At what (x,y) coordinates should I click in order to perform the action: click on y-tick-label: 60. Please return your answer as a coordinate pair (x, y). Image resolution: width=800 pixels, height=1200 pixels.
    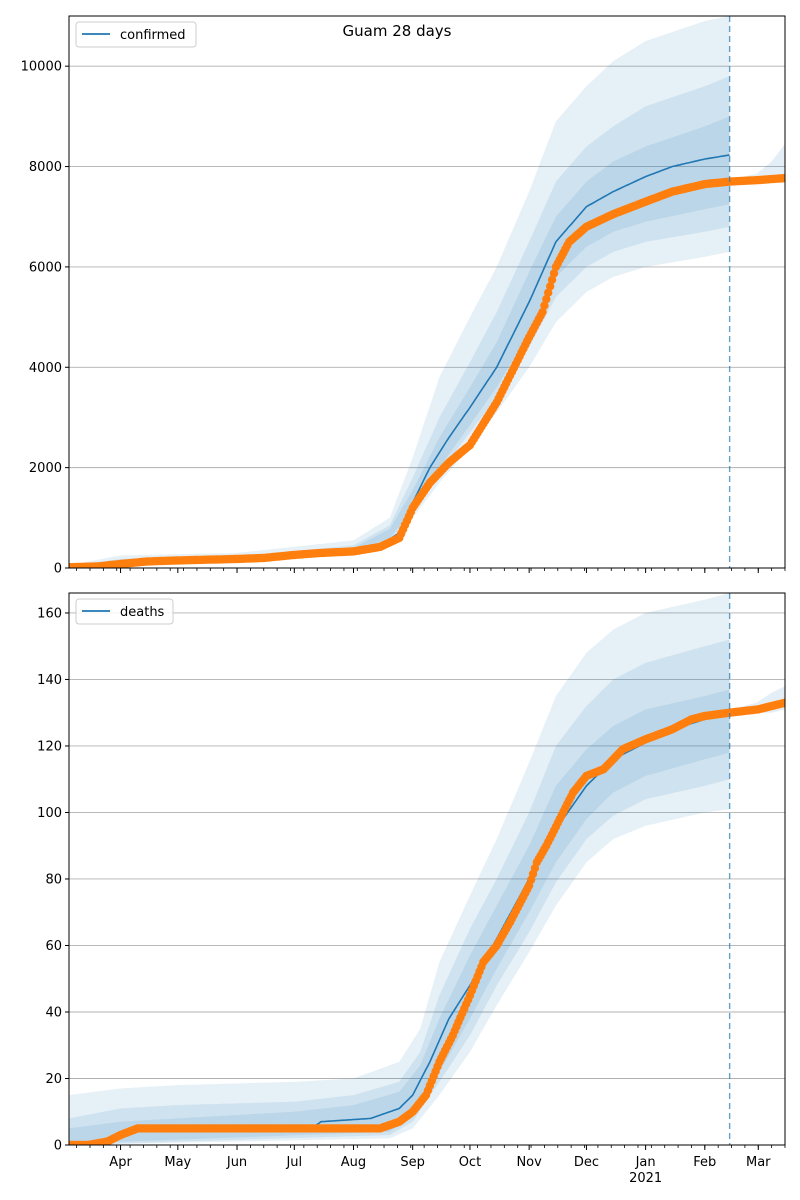
    Looking at the image, I should click on (53, 946).